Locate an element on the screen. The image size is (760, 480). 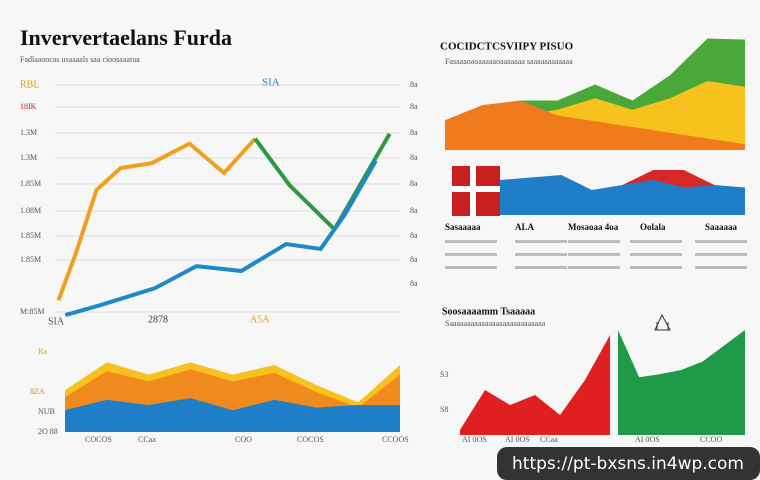
column-heading: Mosaoaa 4oa is located at coordinates (593, 227).